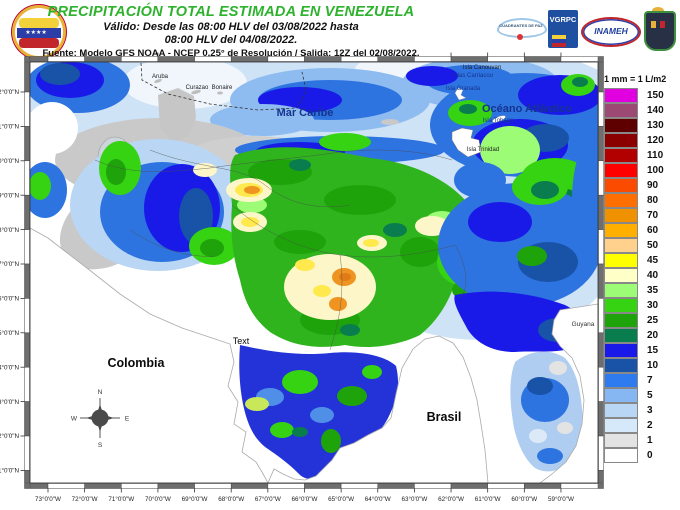 The image size is (680, 510). What do you see at coordinates (414, 499) in the screenshot?
I see `lon-tick-label: 63°0'0"W` at bounding box center [414, 499].